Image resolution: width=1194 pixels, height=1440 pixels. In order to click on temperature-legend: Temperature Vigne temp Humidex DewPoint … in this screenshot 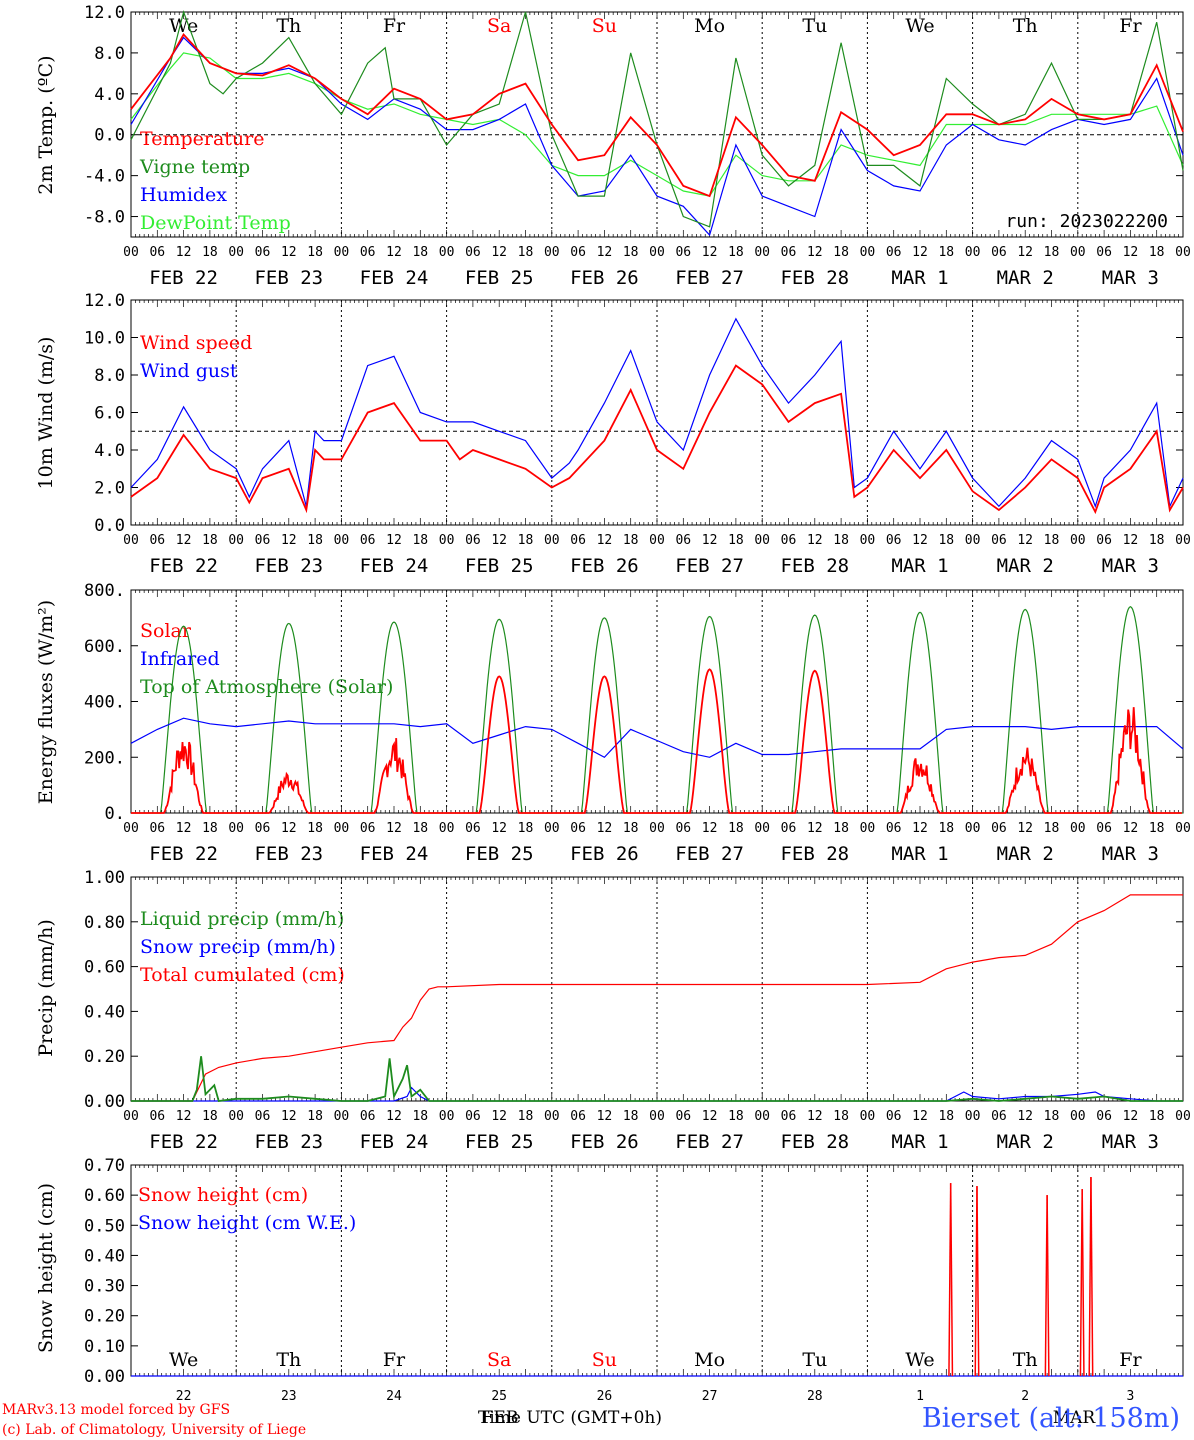, I will do `click(215, 181)`.